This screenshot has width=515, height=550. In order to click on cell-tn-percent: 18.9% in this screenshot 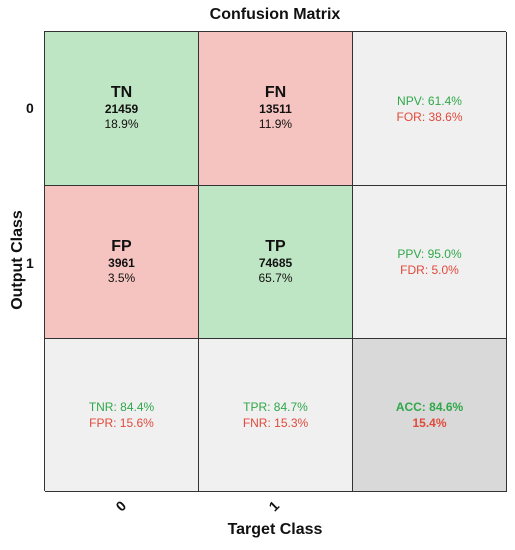, I will do `click(121, 124)`.